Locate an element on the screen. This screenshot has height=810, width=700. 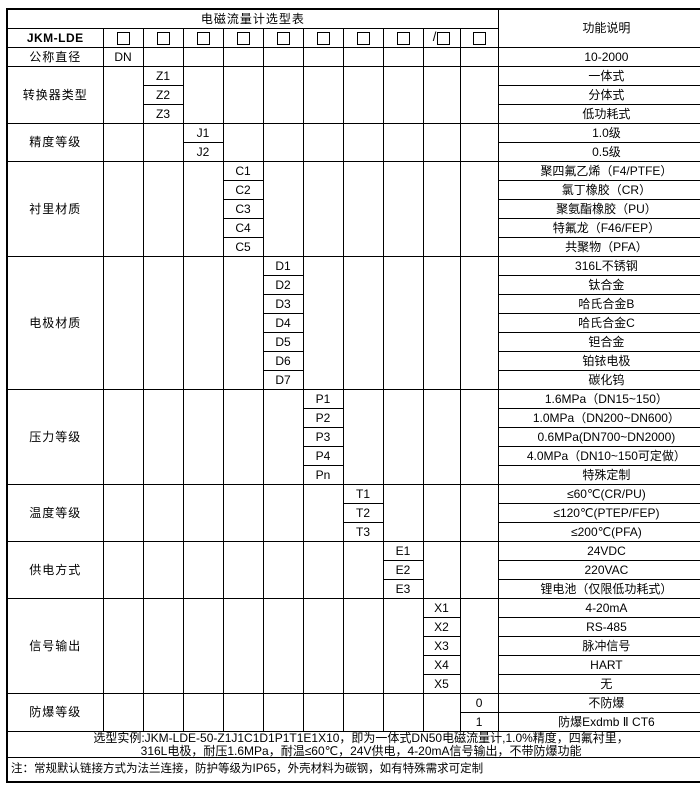
option-code: 1 is located at coordinates (479, 722).